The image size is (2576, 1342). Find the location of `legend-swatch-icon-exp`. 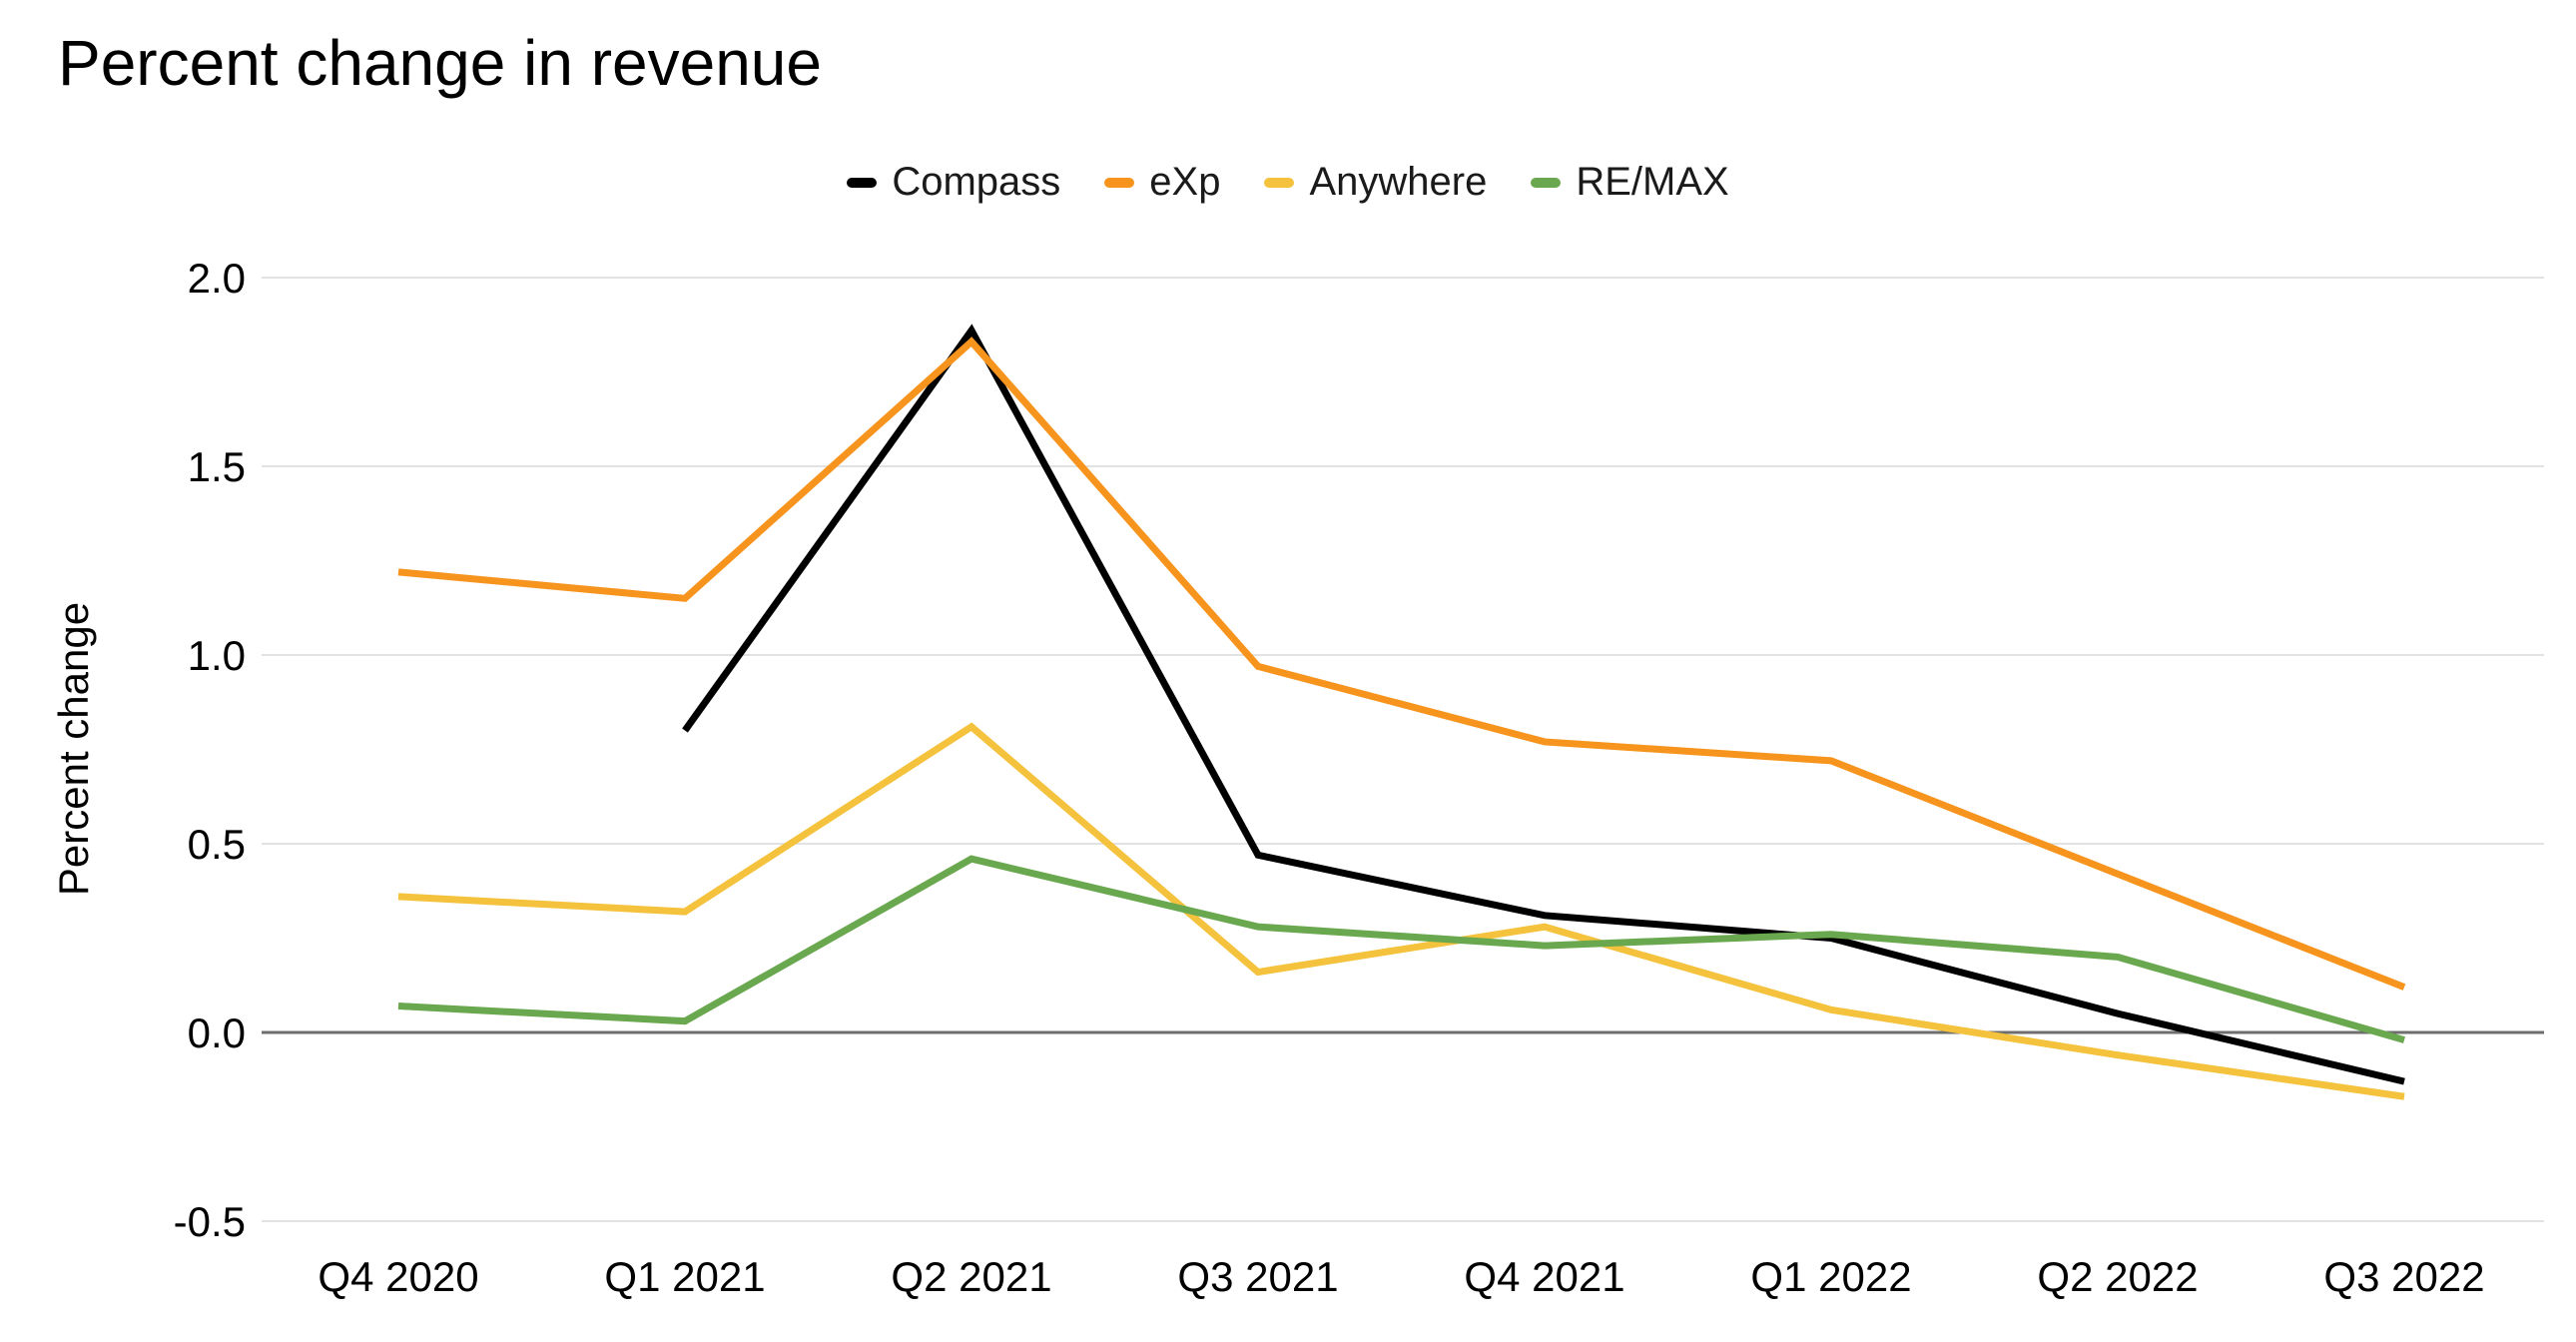

legend-swatch-icon-exp is located at coordinates (1119, 183).